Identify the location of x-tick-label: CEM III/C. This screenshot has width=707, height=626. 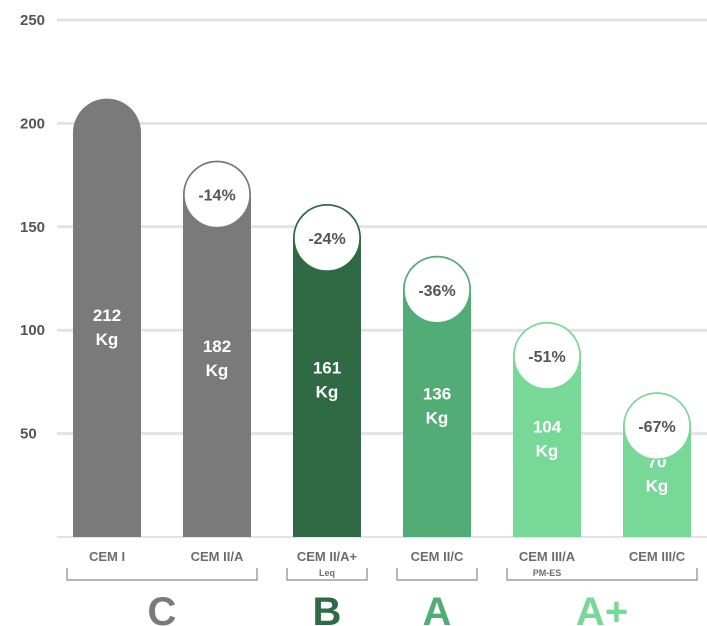
(657, 556).